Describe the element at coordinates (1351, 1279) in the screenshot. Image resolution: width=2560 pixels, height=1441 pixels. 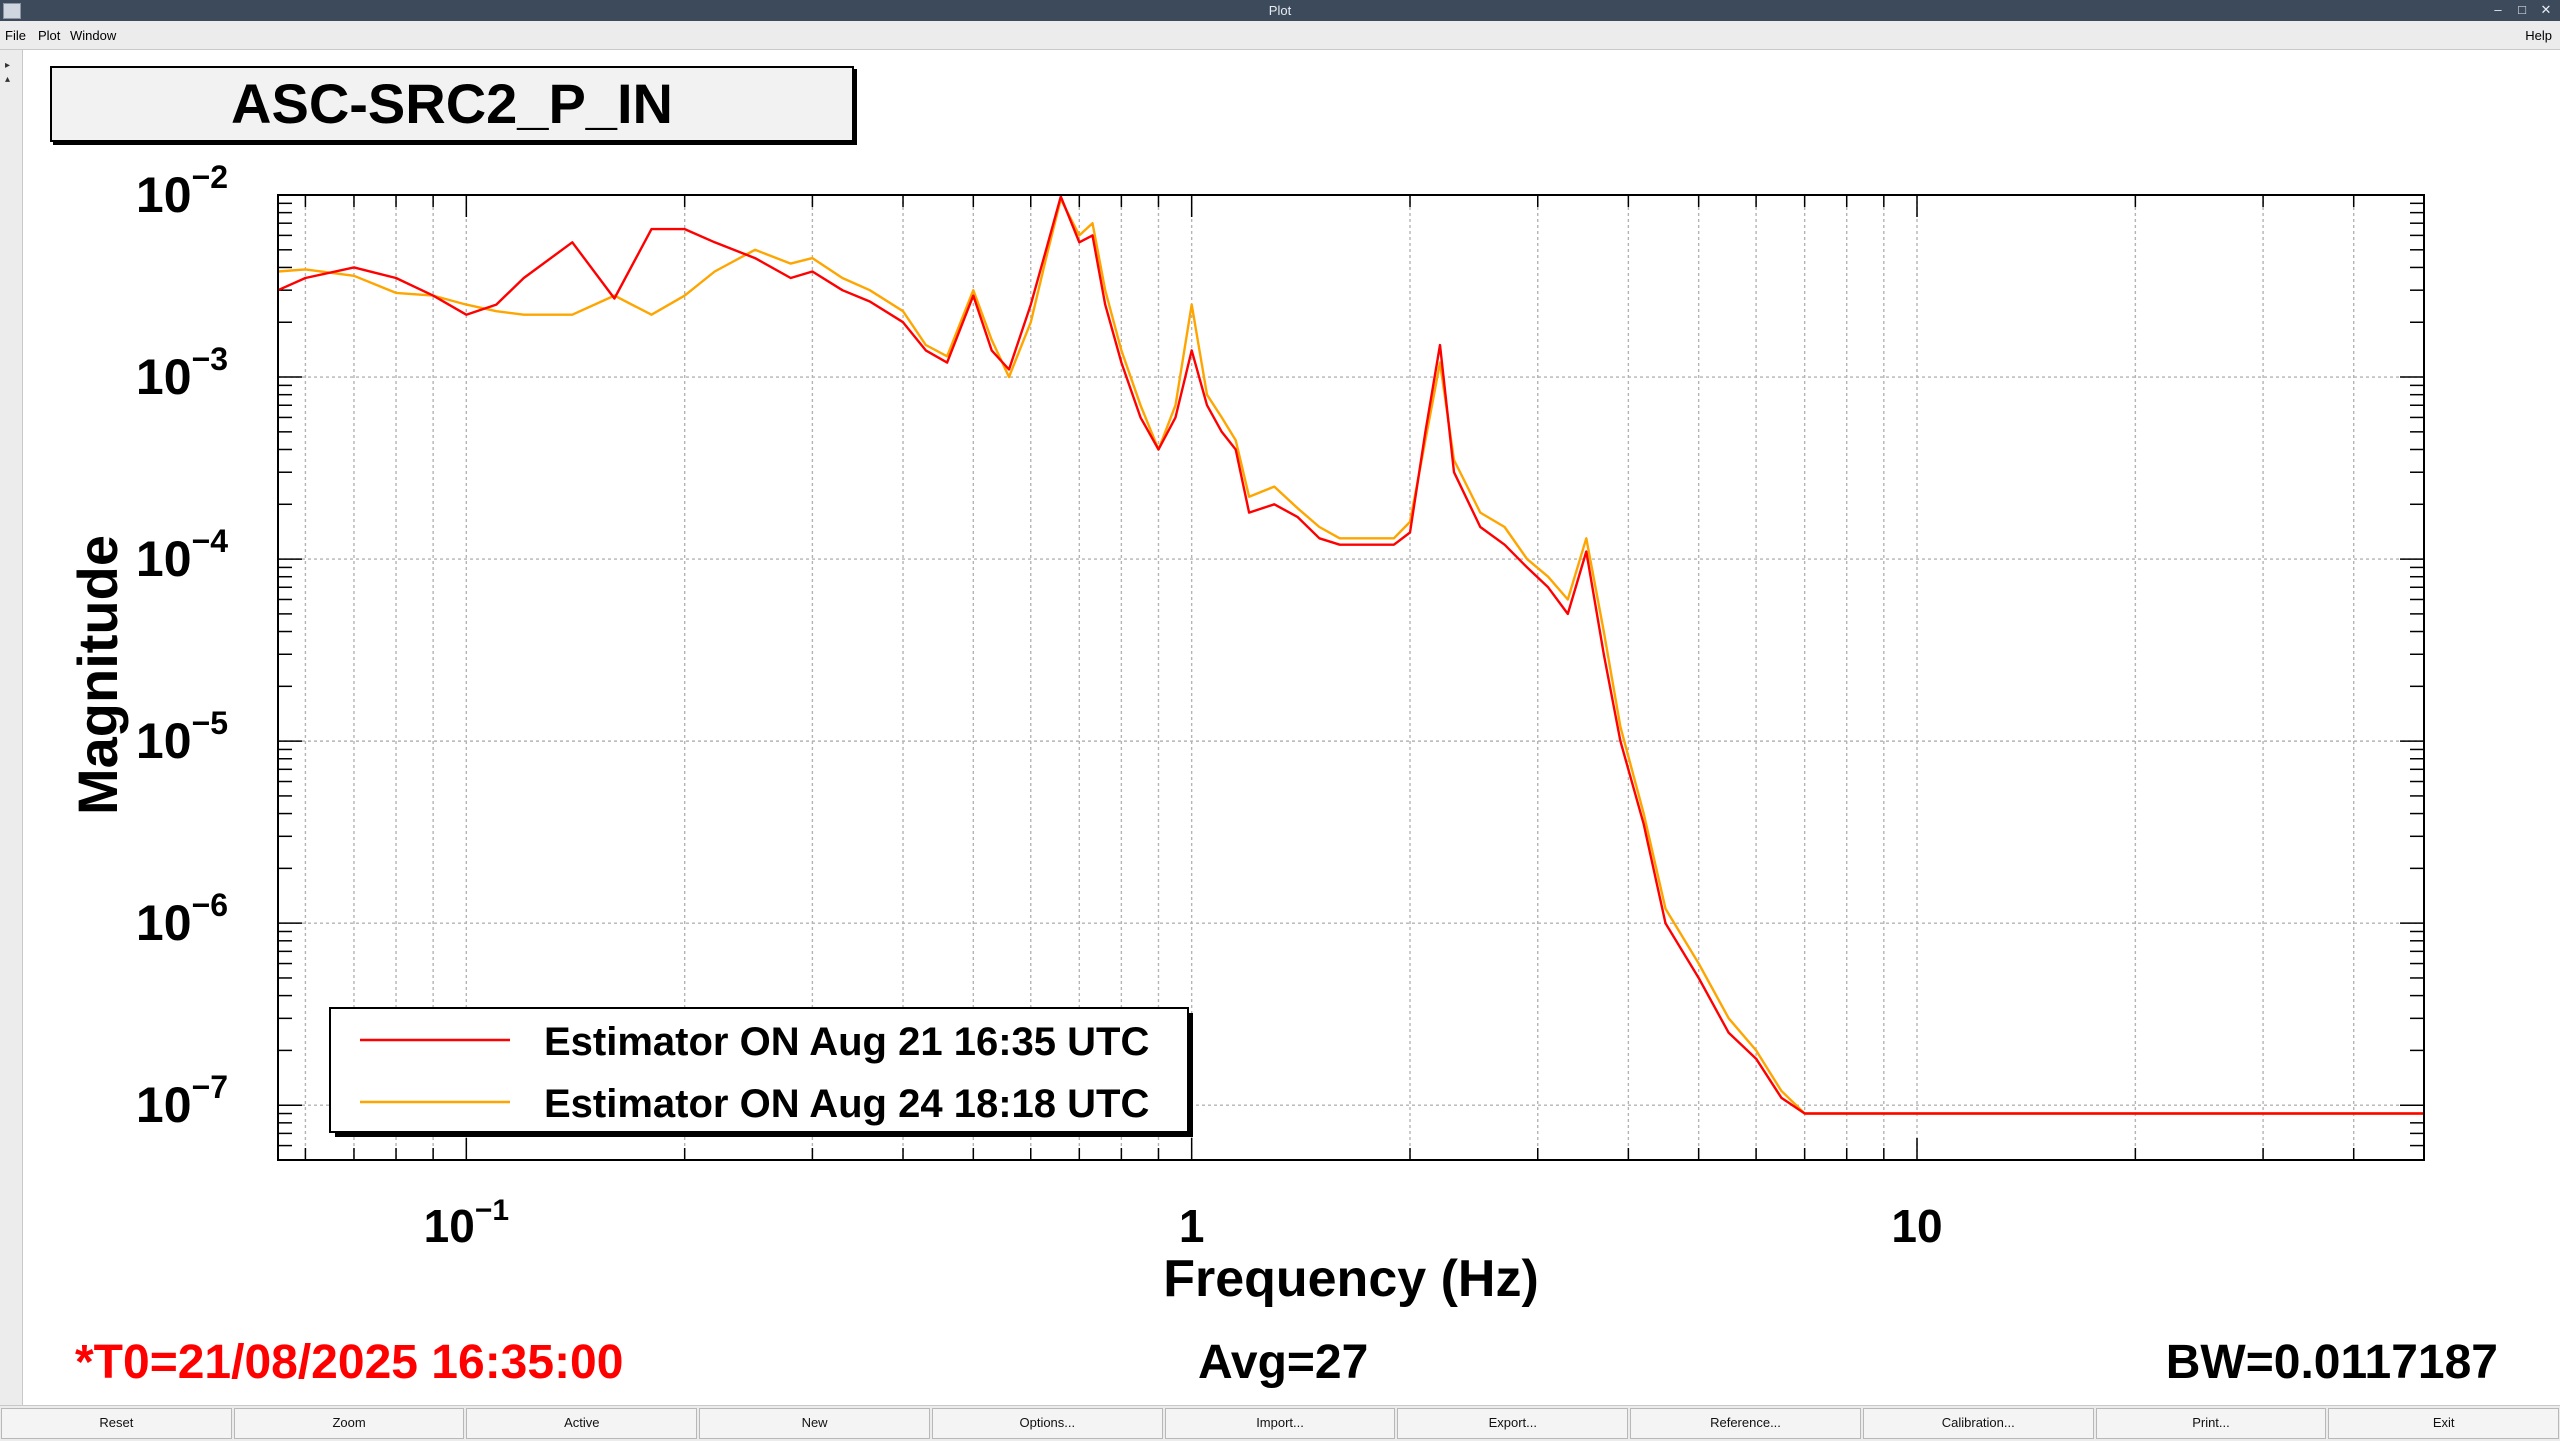
I see `x-axis-label: Frequency (Hz)` at that location.